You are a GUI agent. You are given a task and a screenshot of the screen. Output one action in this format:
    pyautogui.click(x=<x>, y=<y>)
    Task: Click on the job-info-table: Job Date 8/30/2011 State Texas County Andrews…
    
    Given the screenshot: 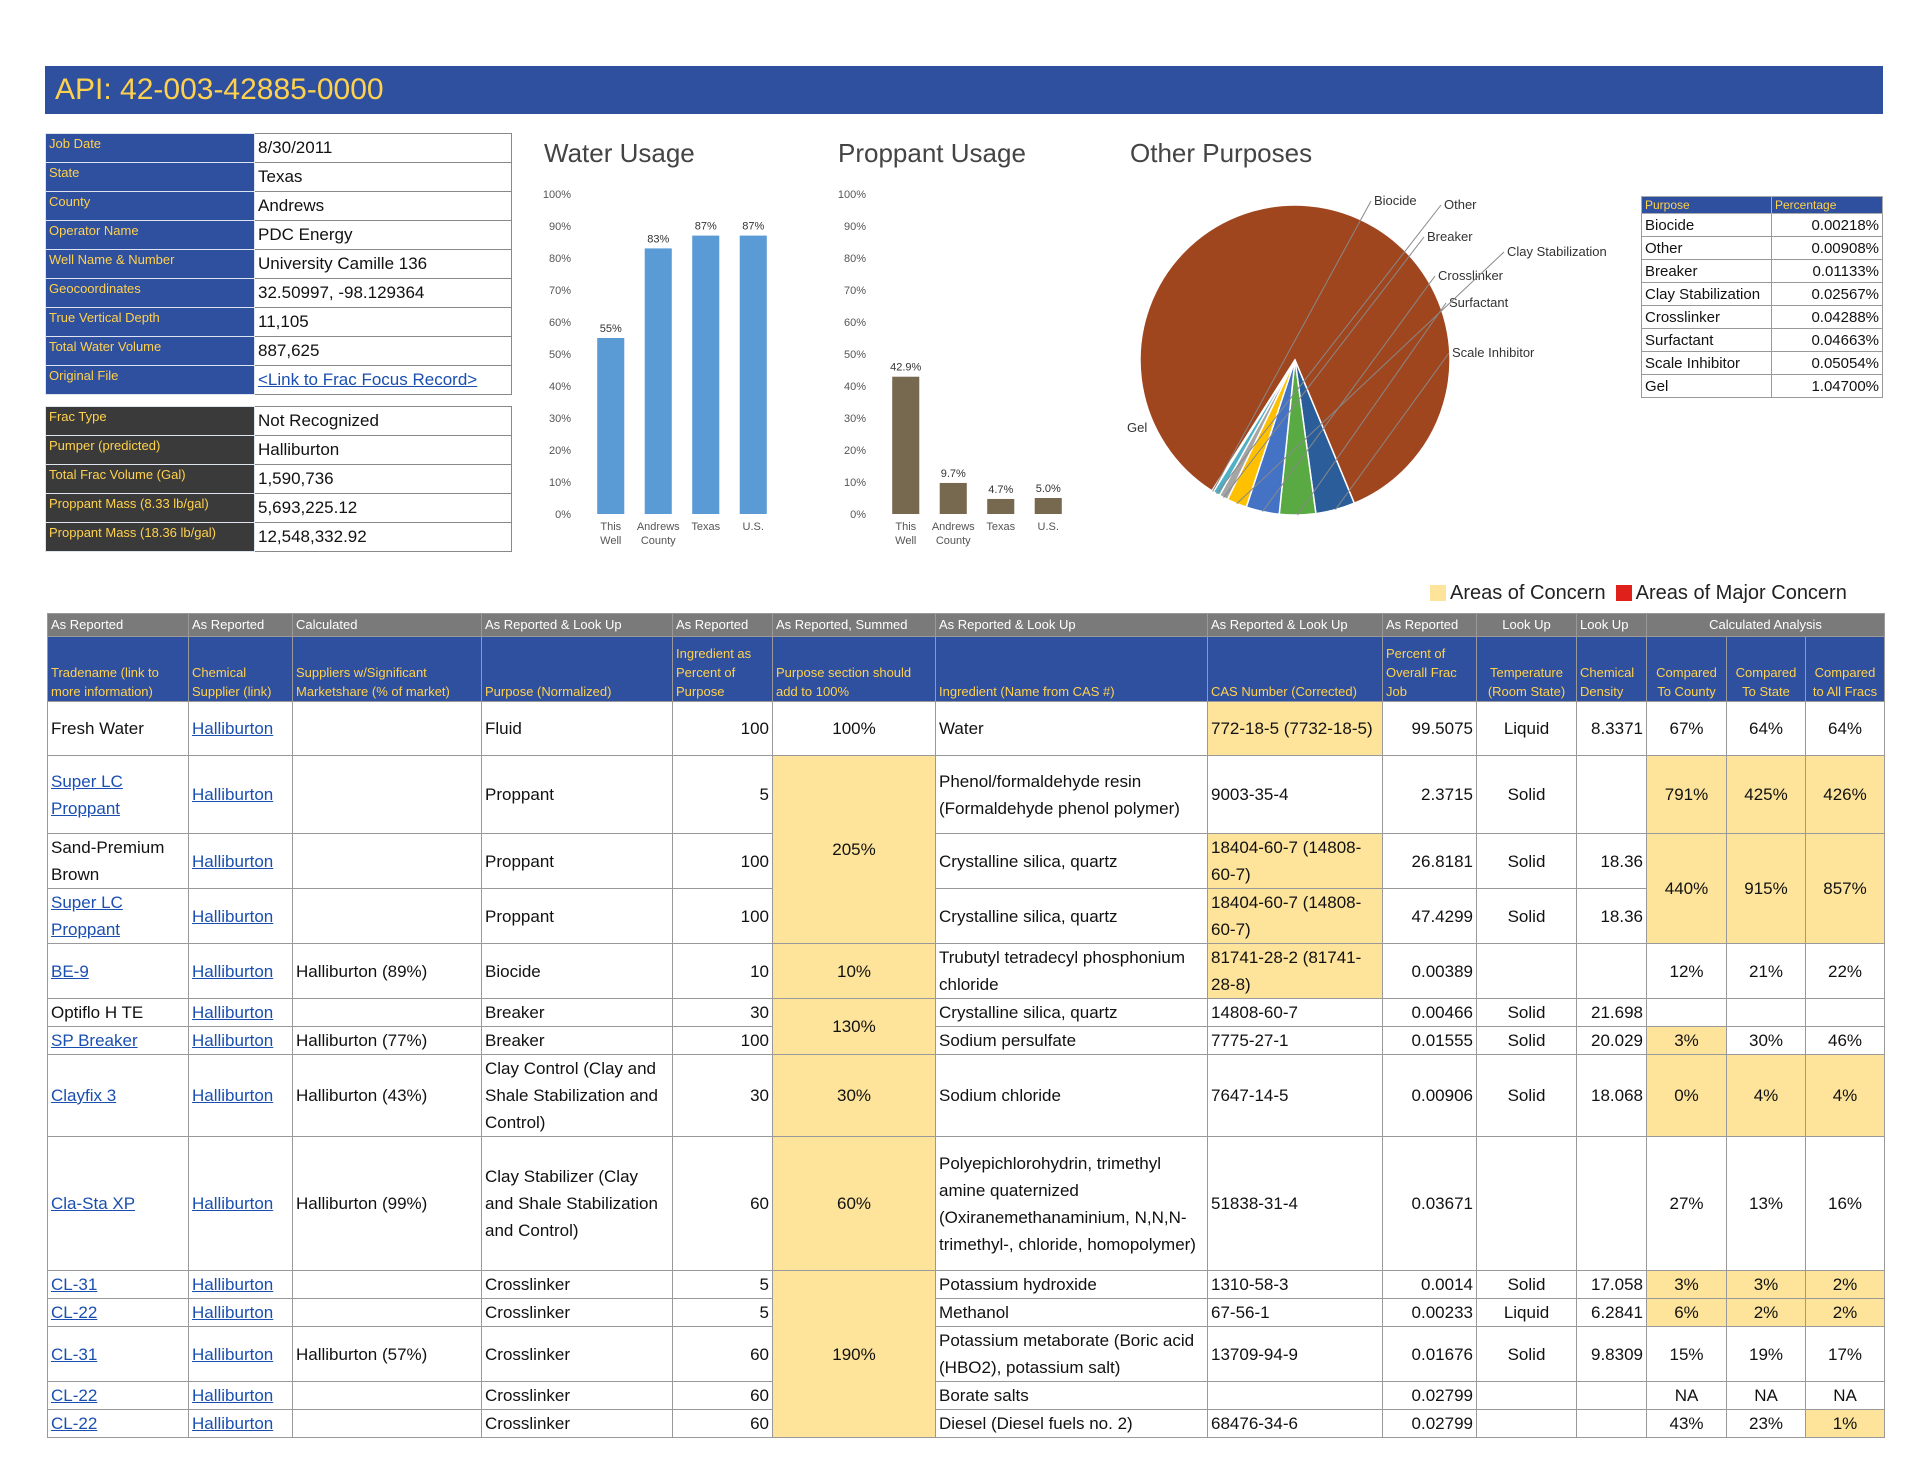 What is the action you would take?
    pyautogui.click(x=278, y=264)
    